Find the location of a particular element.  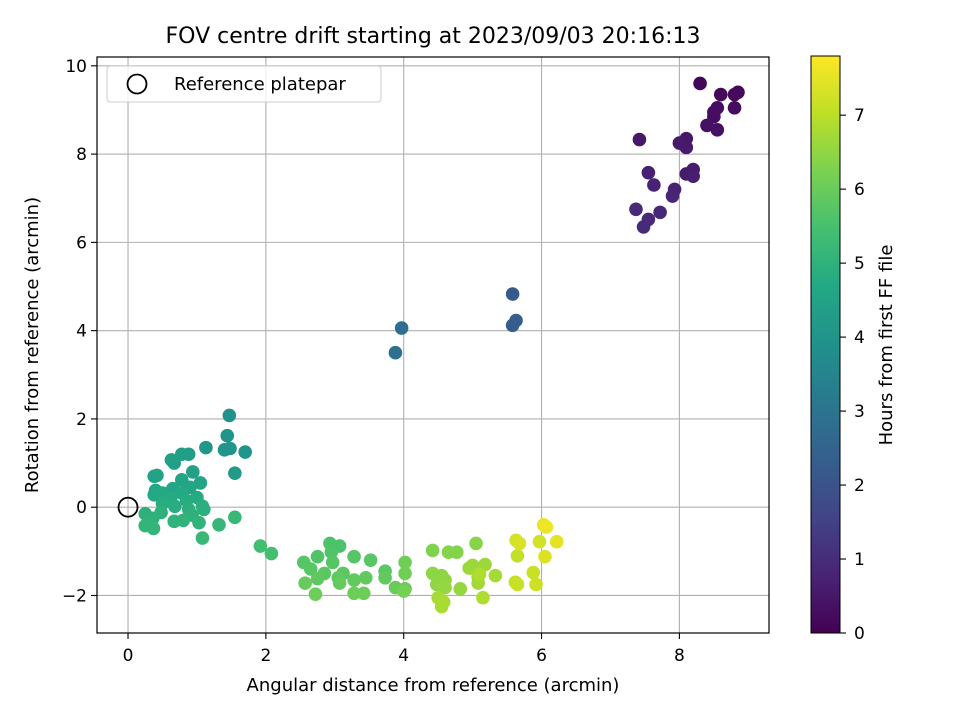

y-axis-label: Rotation from reference (arcmin) is located at coordinates (32, 345).